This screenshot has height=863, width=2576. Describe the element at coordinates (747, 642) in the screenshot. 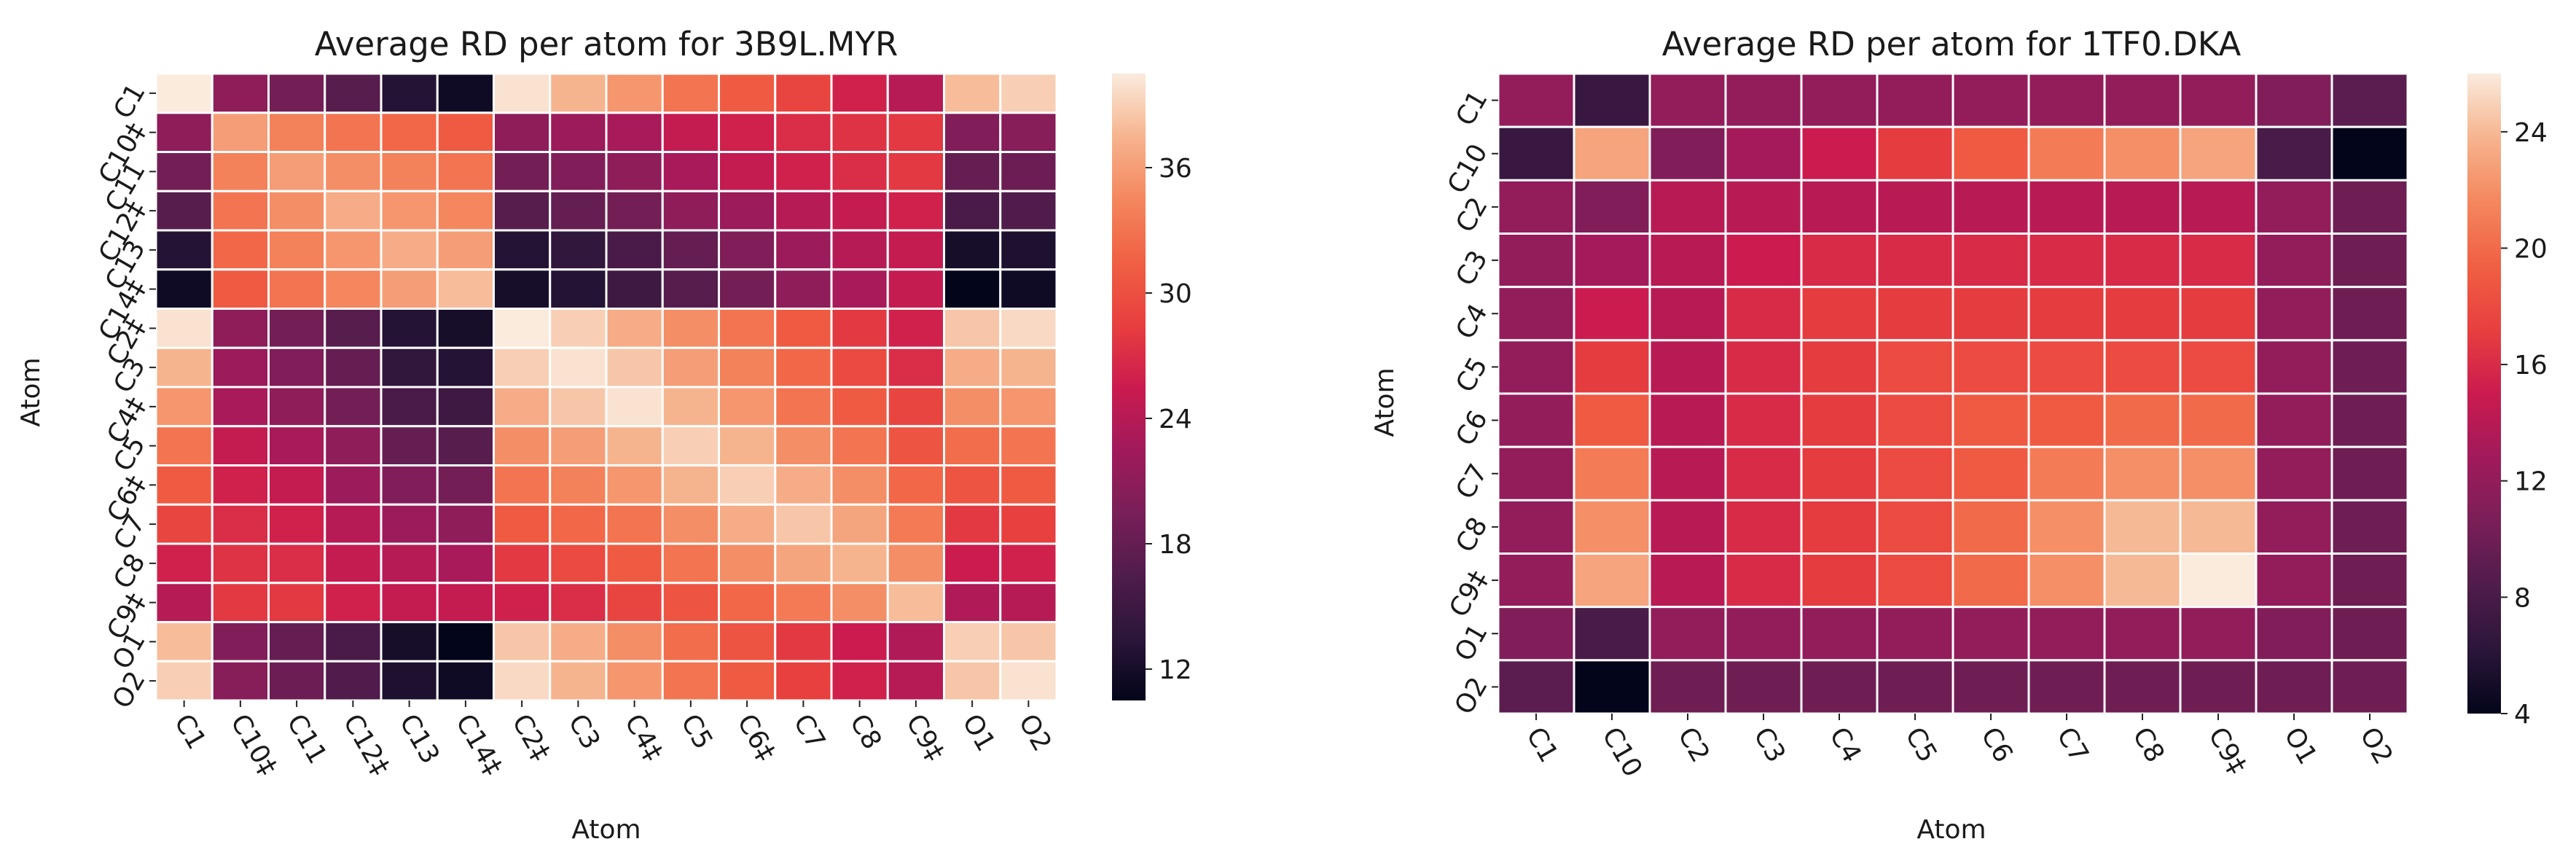

I see `heatmap-cell-O1-C6‡` at that location.